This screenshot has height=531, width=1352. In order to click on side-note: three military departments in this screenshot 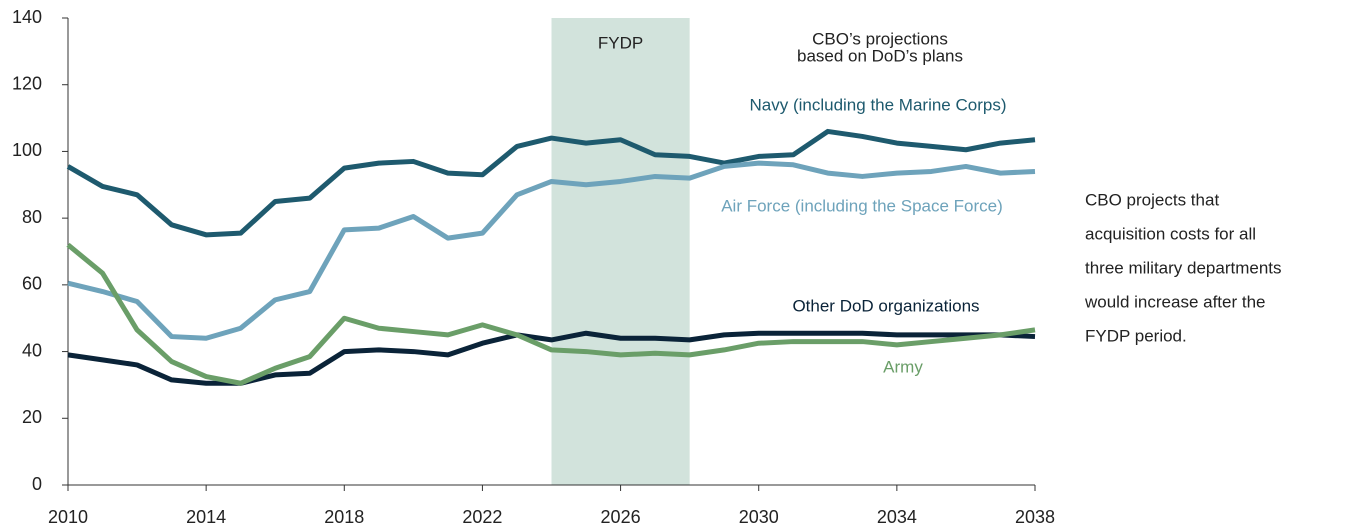, I will do `click(1183, 267)`.